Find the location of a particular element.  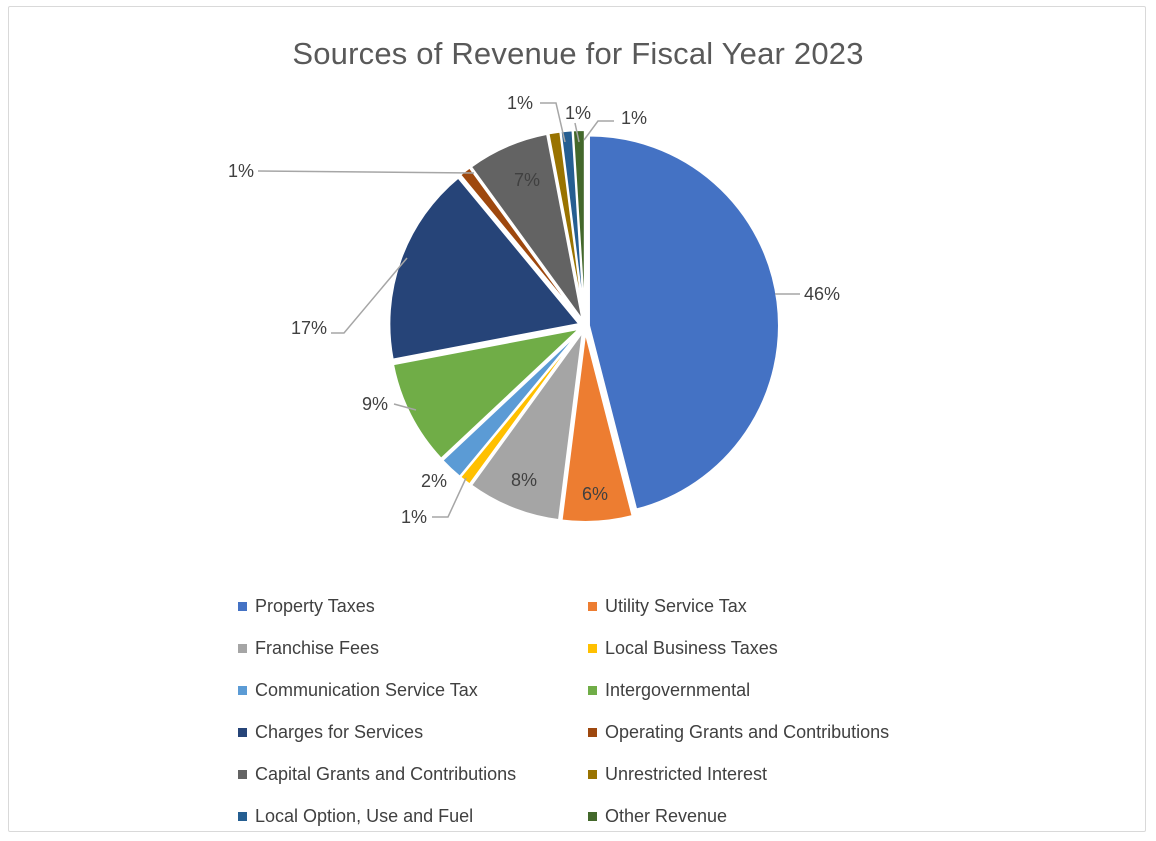

pie-slice-charges-for-services is located at coordinates (485, 268).